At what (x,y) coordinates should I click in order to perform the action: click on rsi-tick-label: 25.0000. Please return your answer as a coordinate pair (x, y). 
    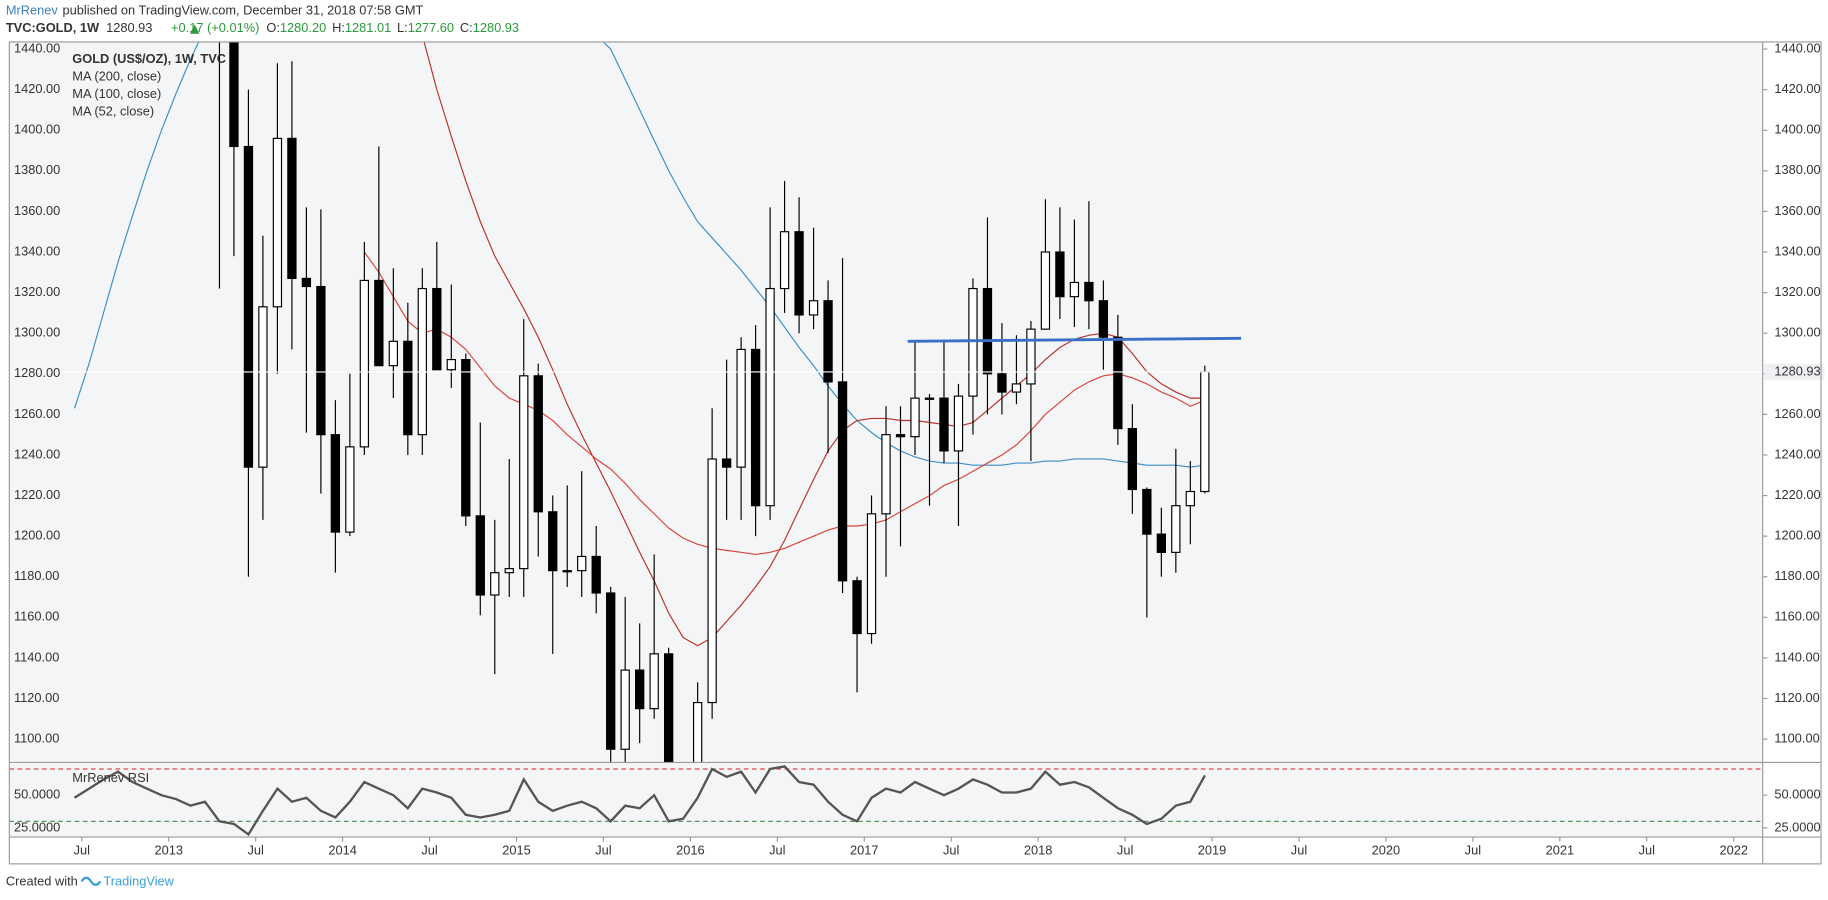
    Looking at the image, I should click on (1797, 826).